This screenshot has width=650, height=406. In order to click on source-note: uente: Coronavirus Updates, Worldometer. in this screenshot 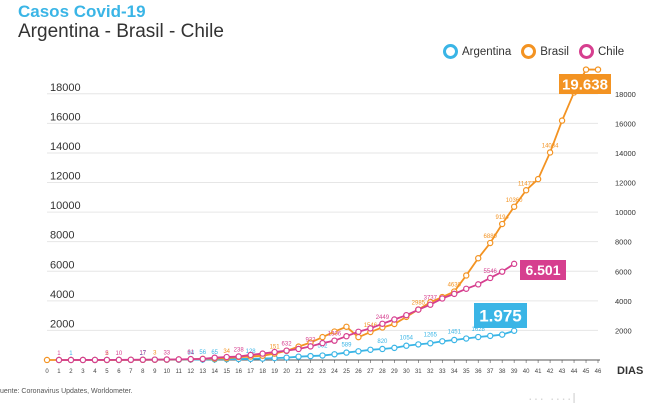, I will do `click(66, 391)`.